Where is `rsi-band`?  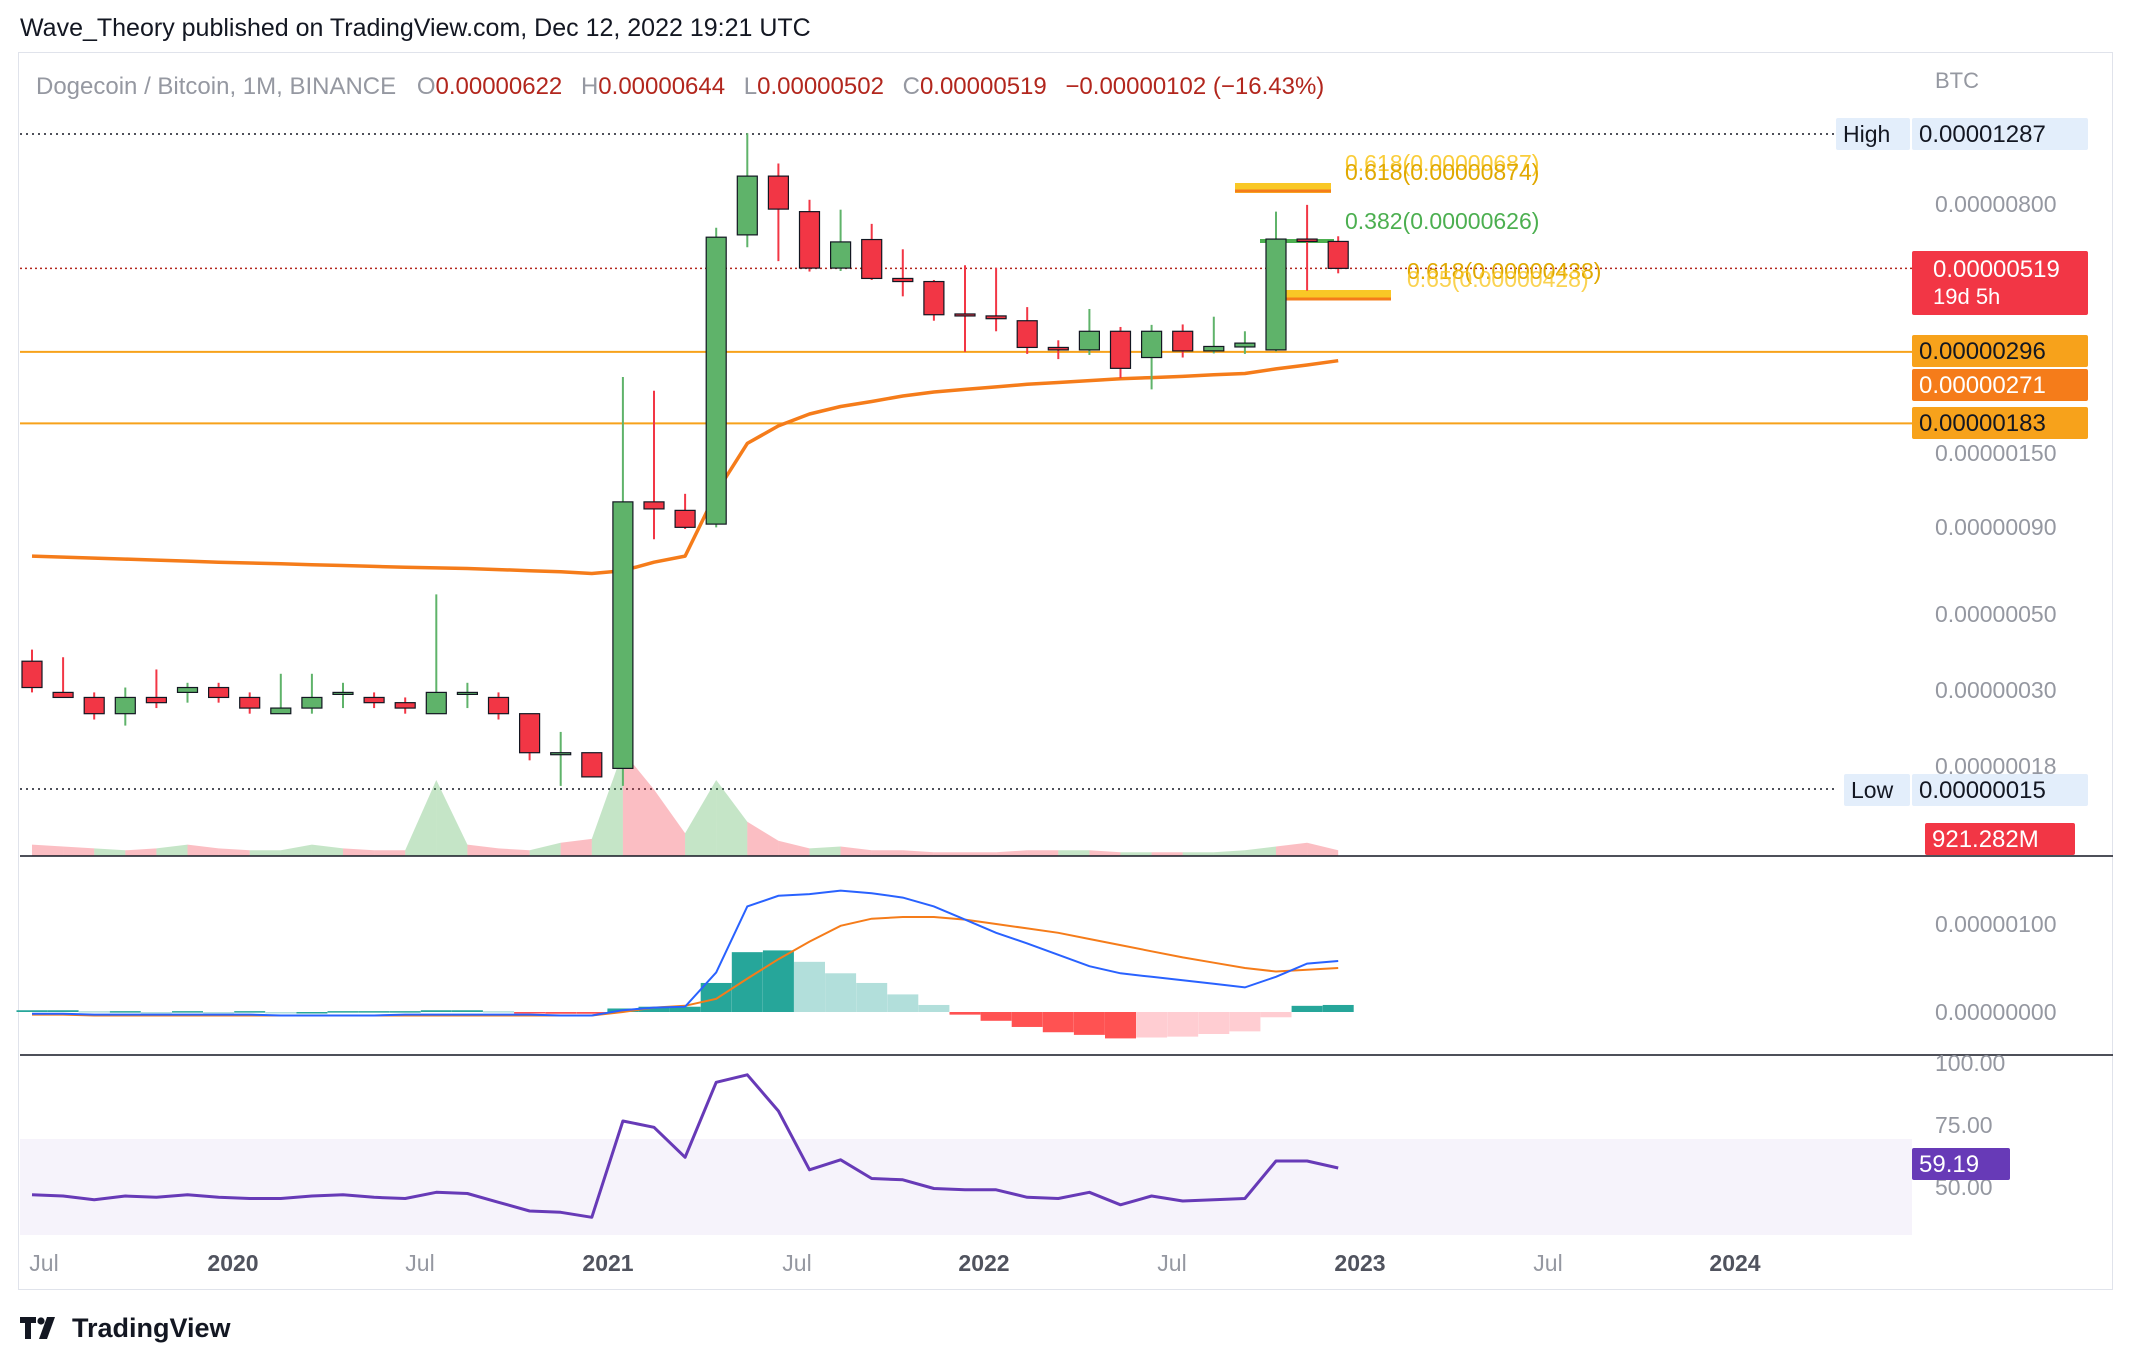 rsi-band is located at coordinates (966, 1187).